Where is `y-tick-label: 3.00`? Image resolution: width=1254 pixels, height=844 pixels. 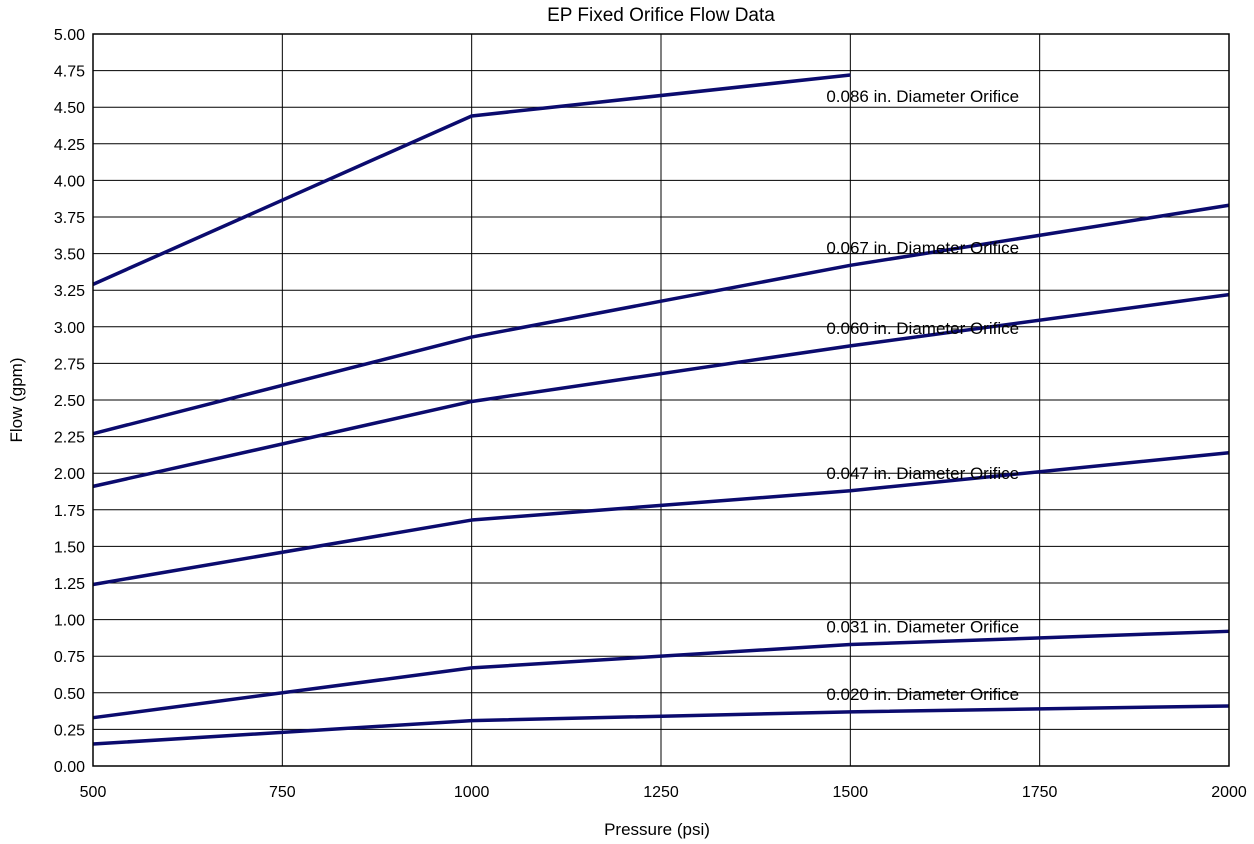
y-tick-label: 3.00 is located at coordinates (69, 328).